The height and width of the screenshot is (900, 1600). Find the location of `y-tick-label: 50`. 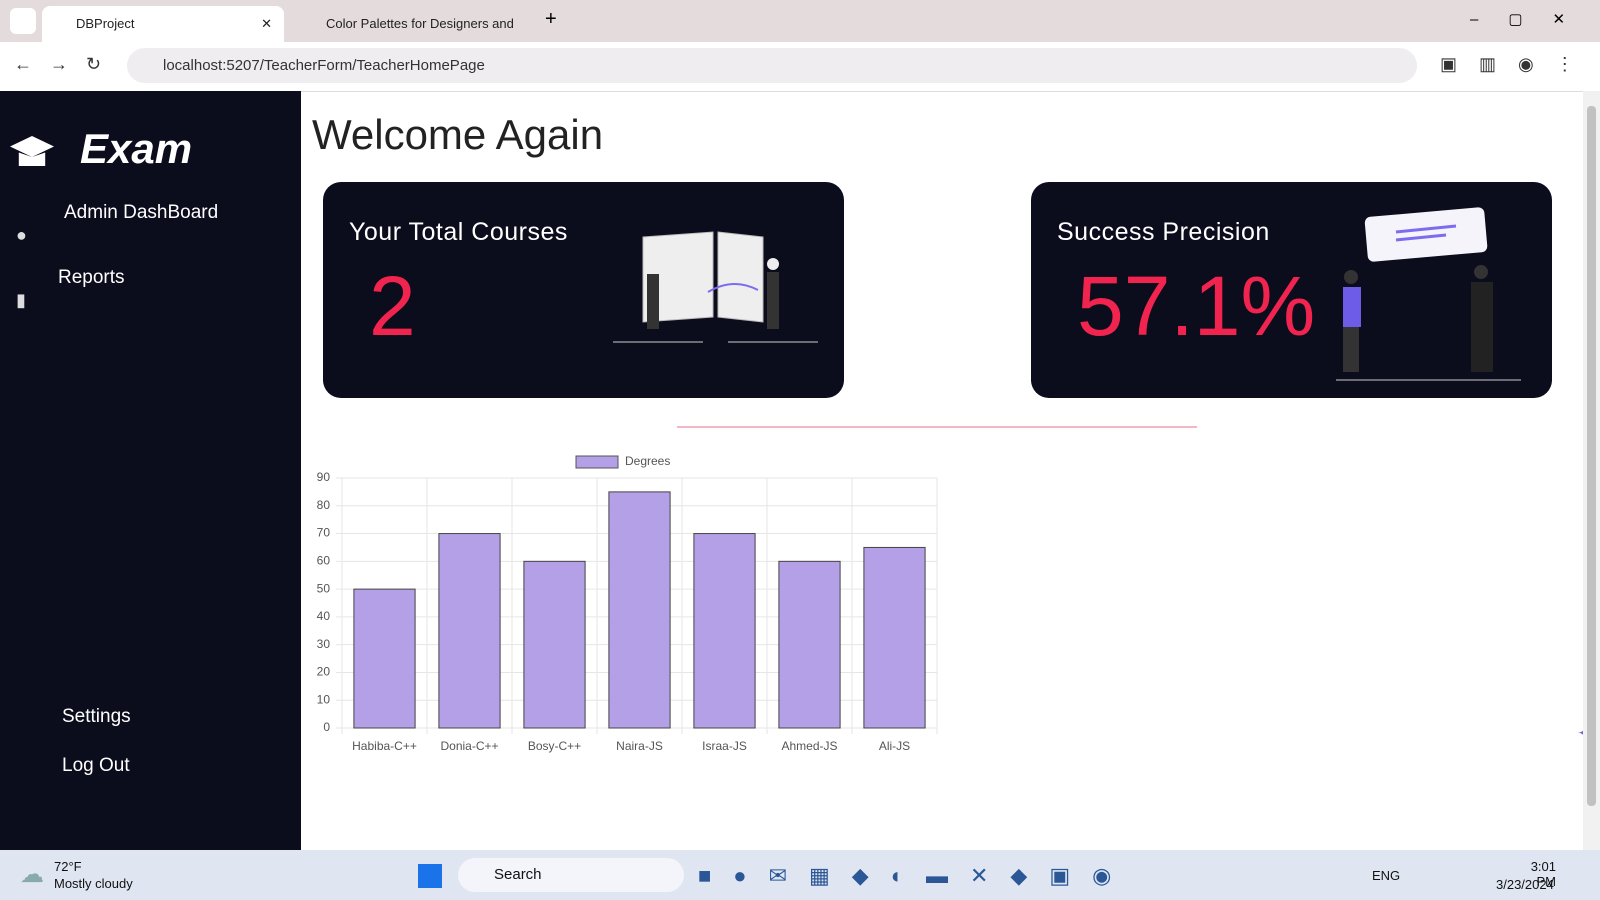

y-tick-label: 50 is located at coordinates (324, 588).